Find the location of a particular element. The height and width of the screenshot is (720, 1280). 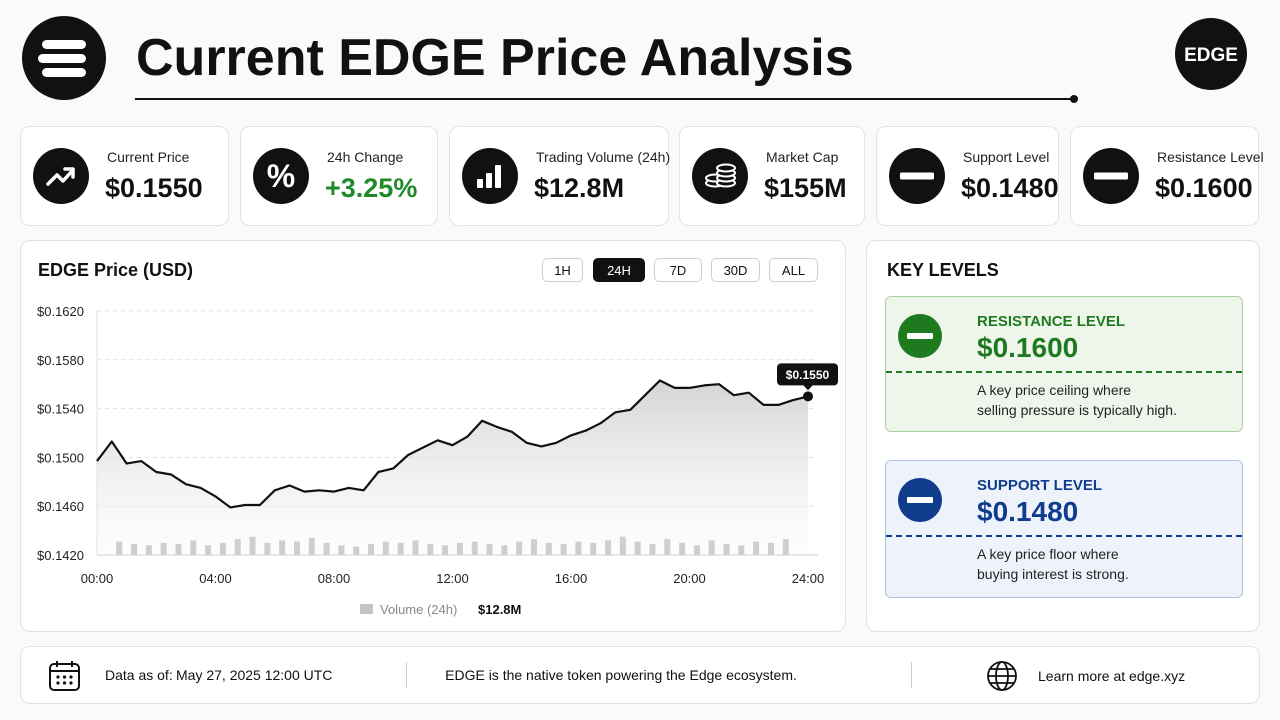

stat-card: Current Price $0.1550 is located at coordinates (124, 176).